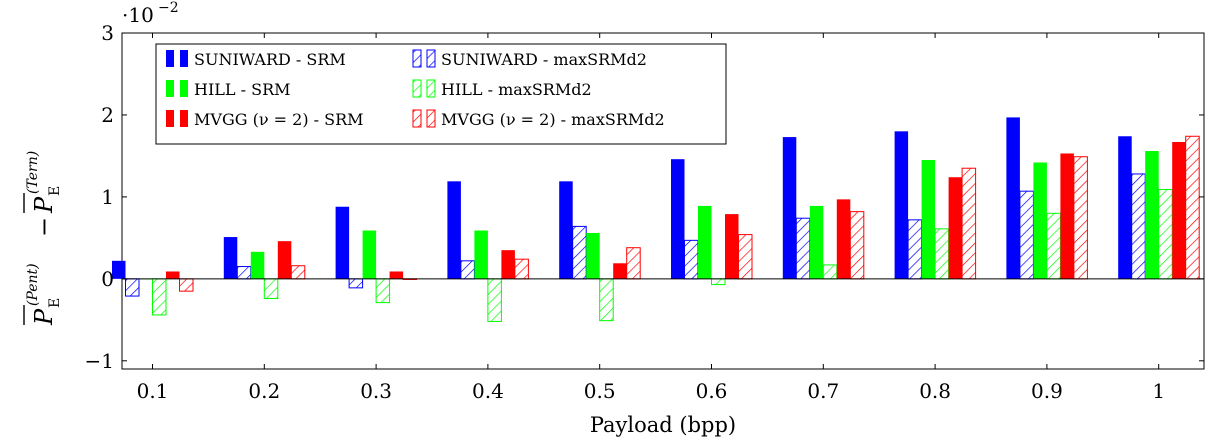  I want to click on bar-0-0.7, so click(789, 208).